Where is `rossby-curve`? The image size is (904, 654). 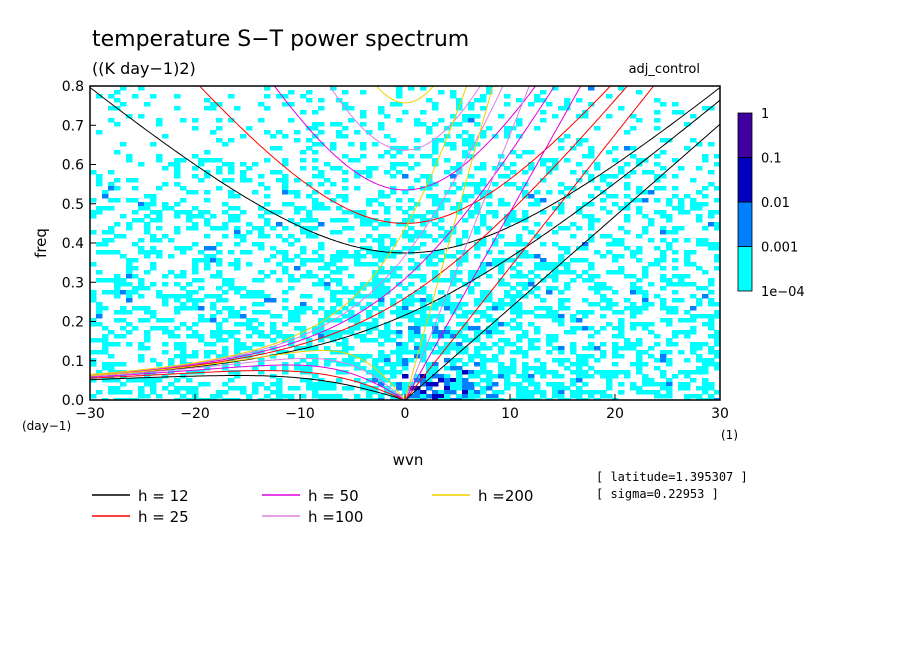
rossby-curve is located at coordinates (248, 378).